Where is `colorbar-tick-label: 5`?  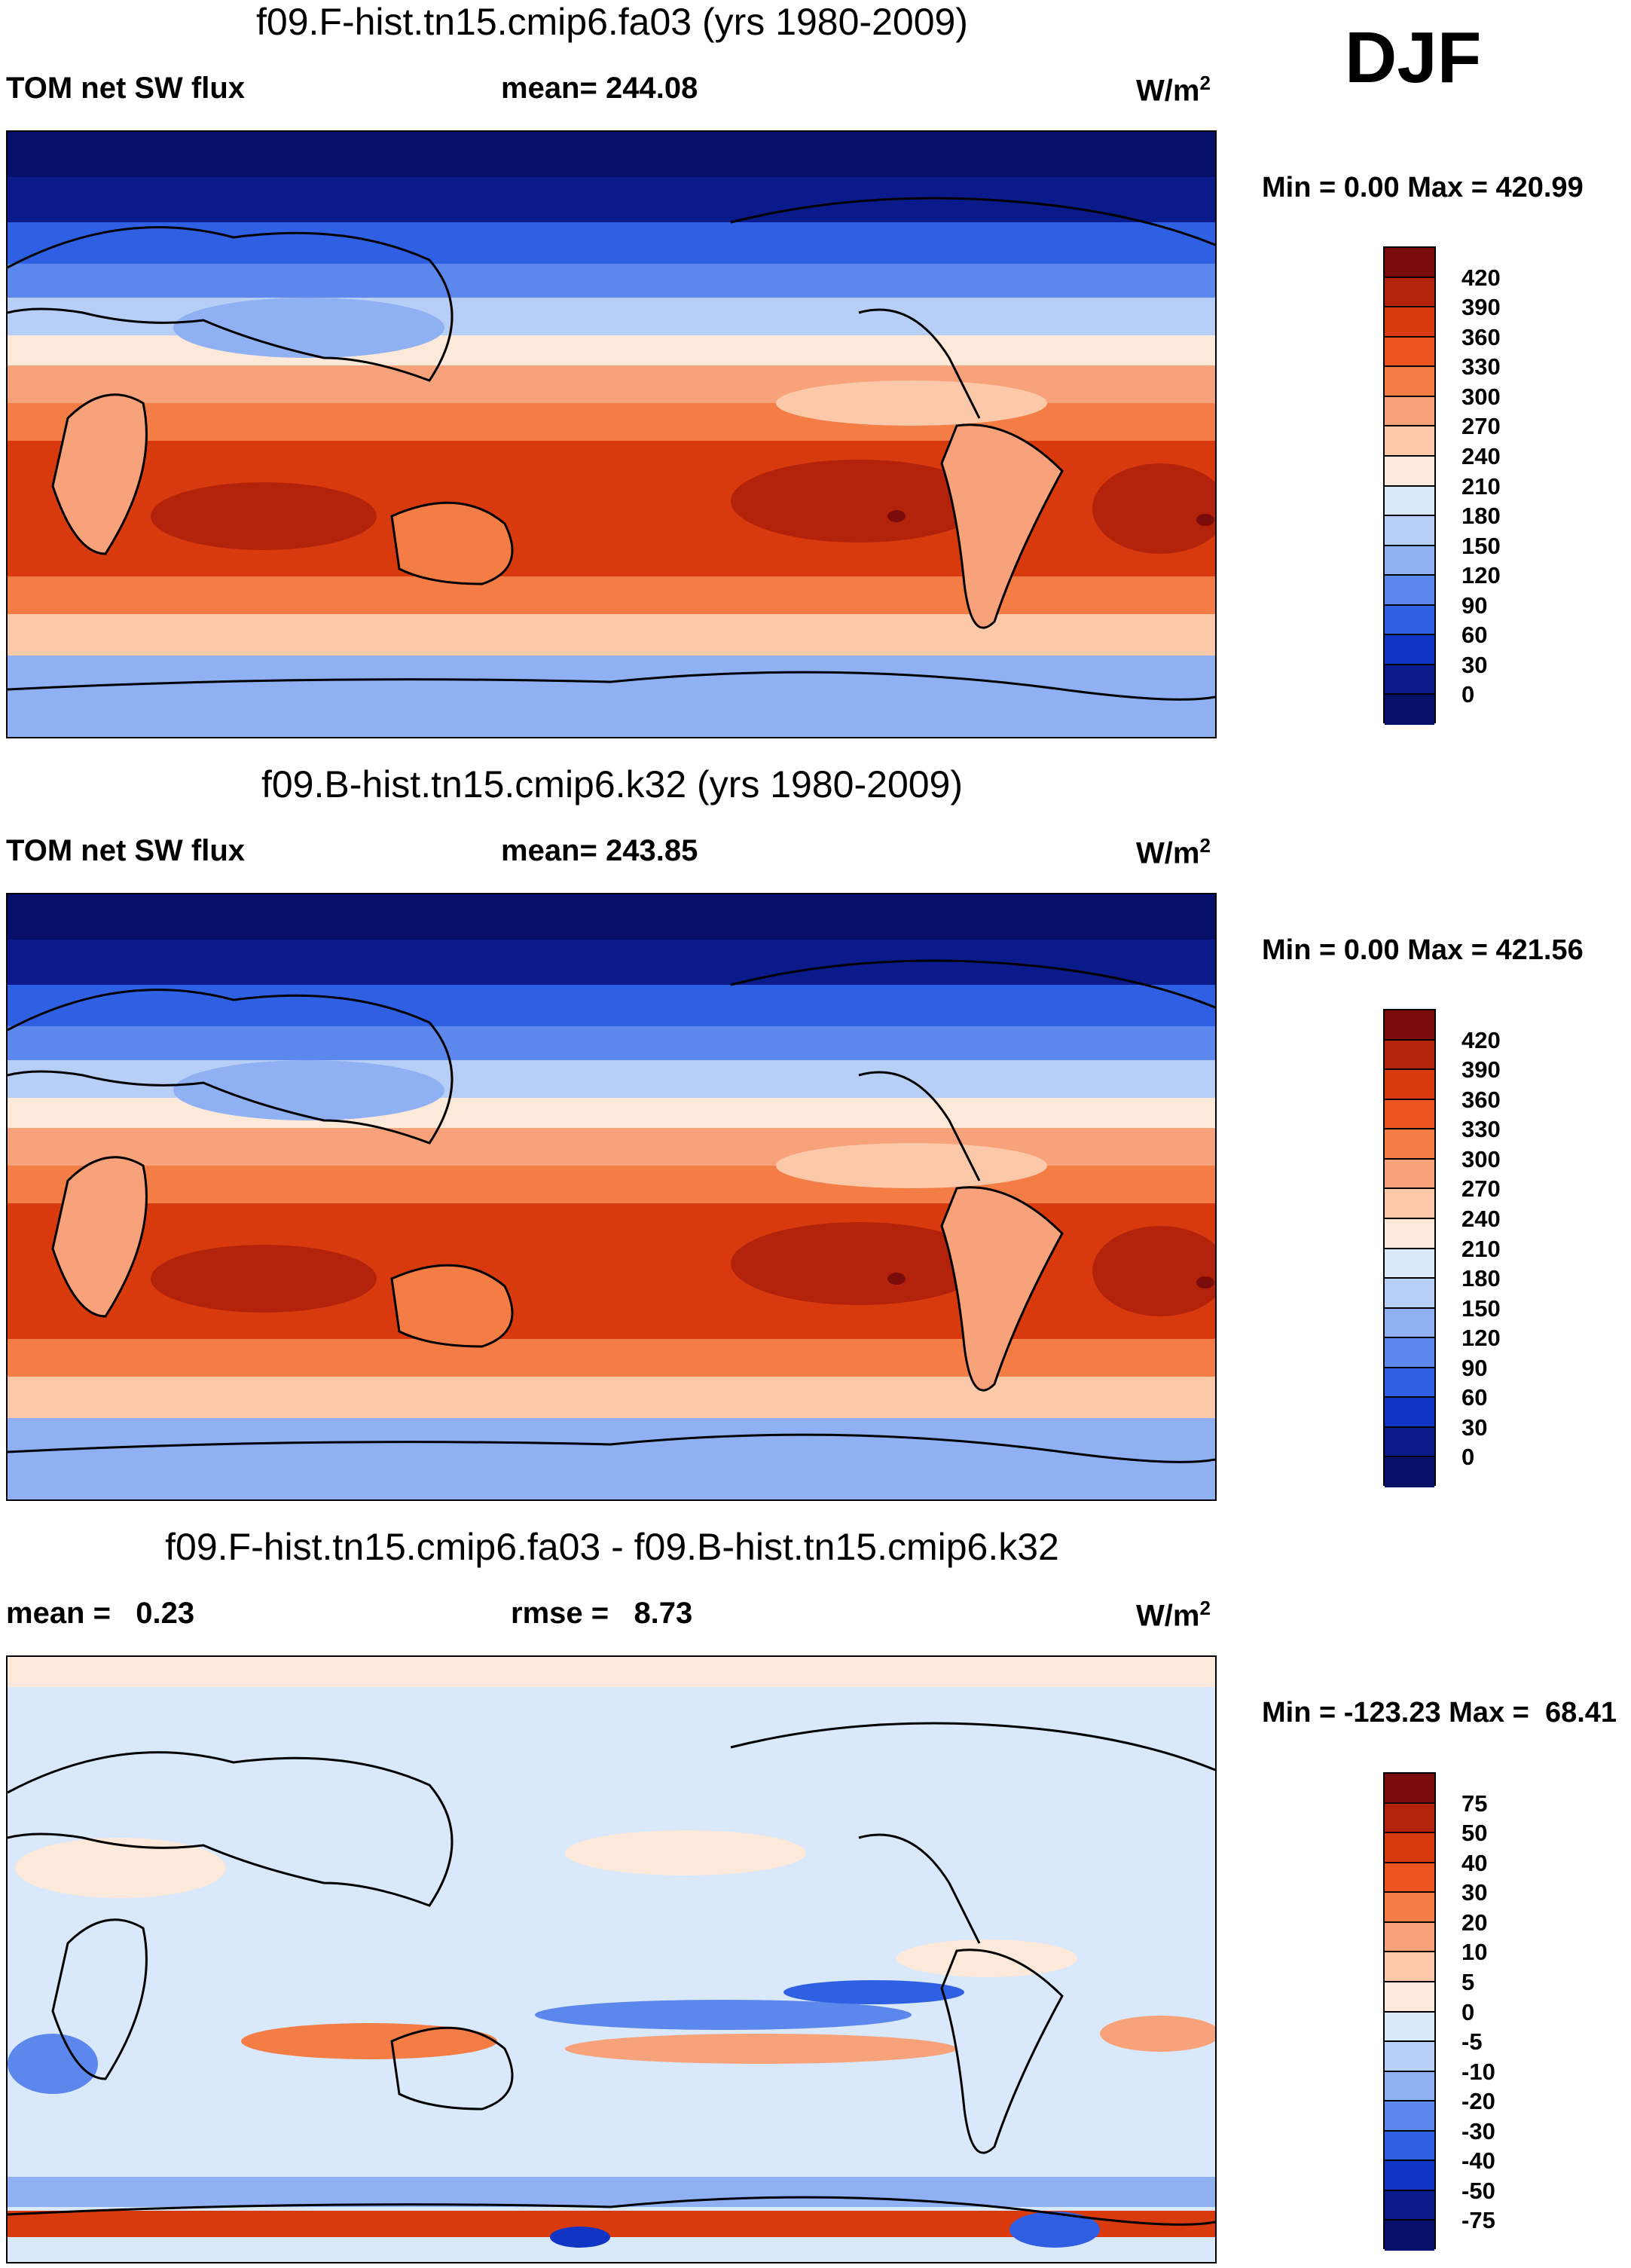
colorbar-tick-label: 5 is located at coordinates (1468, 1981).